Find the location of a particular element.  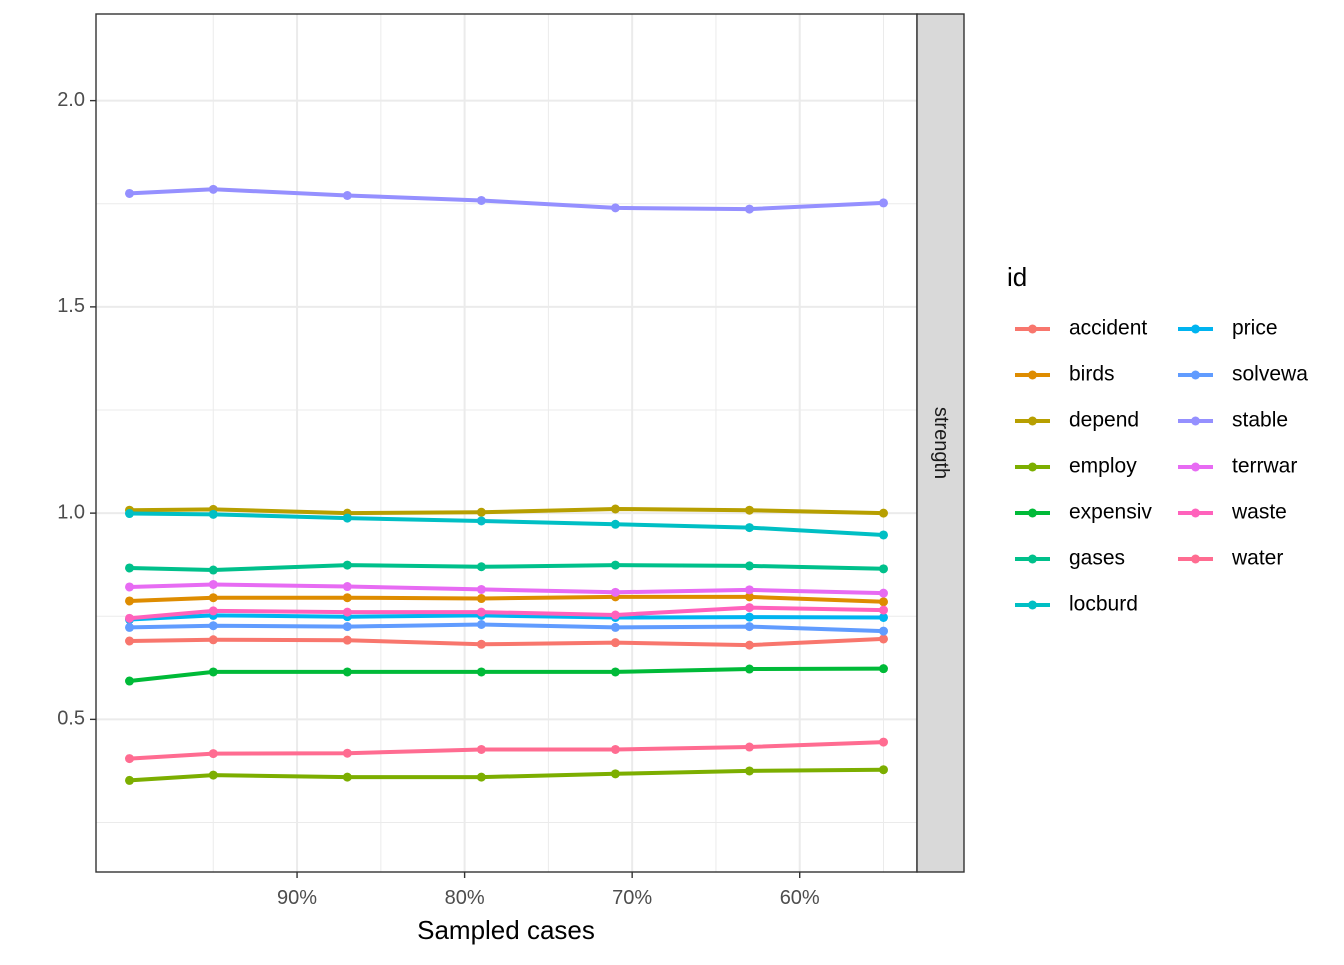

strip-label: strength is located at coordinates (941, 443).